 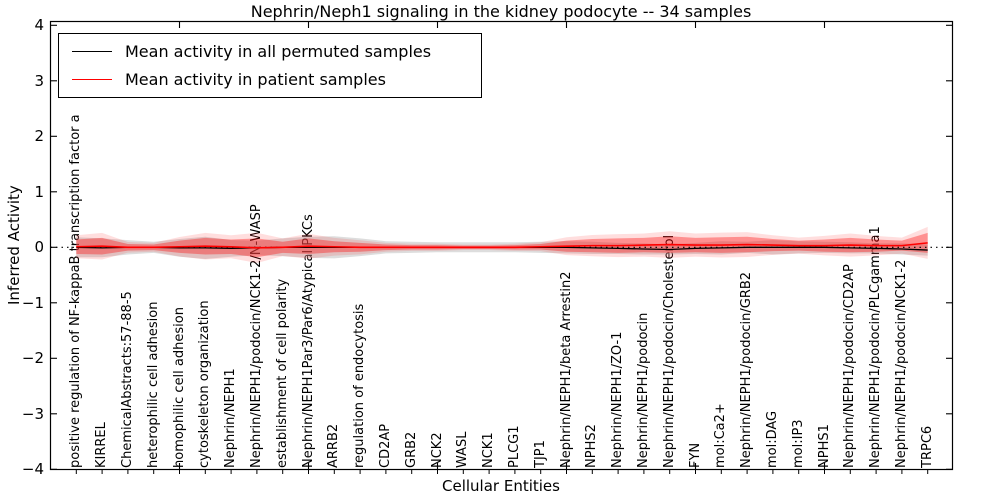 I want to click on permuted-std-band, so click(x=502, y=247).